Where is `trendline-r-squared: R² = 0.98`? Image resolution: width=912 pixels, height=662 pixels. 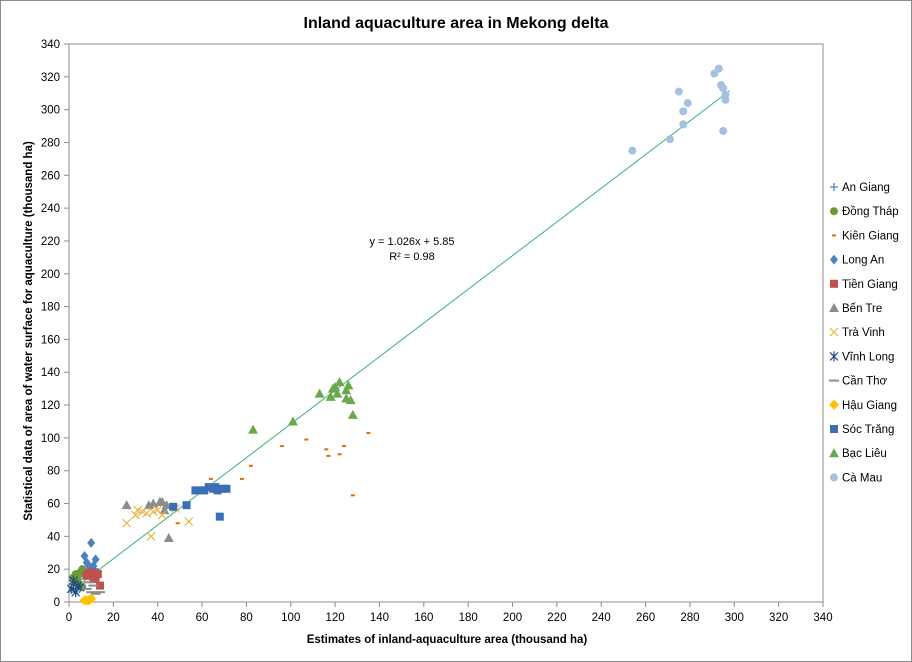
trendline-r-squared: R² = 0.98 is located at coordinates (412, 257).